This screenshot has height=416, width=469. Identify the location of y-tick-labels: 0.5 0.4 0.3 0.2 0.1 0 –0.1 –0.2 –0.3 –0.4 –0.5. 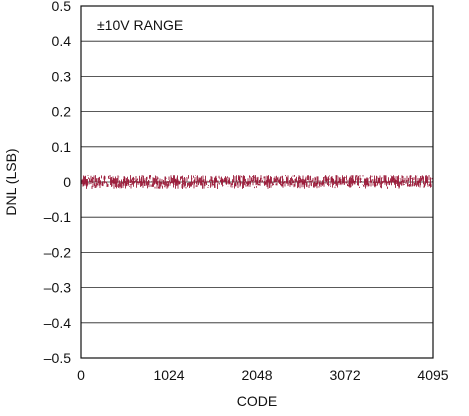
(57, 183).